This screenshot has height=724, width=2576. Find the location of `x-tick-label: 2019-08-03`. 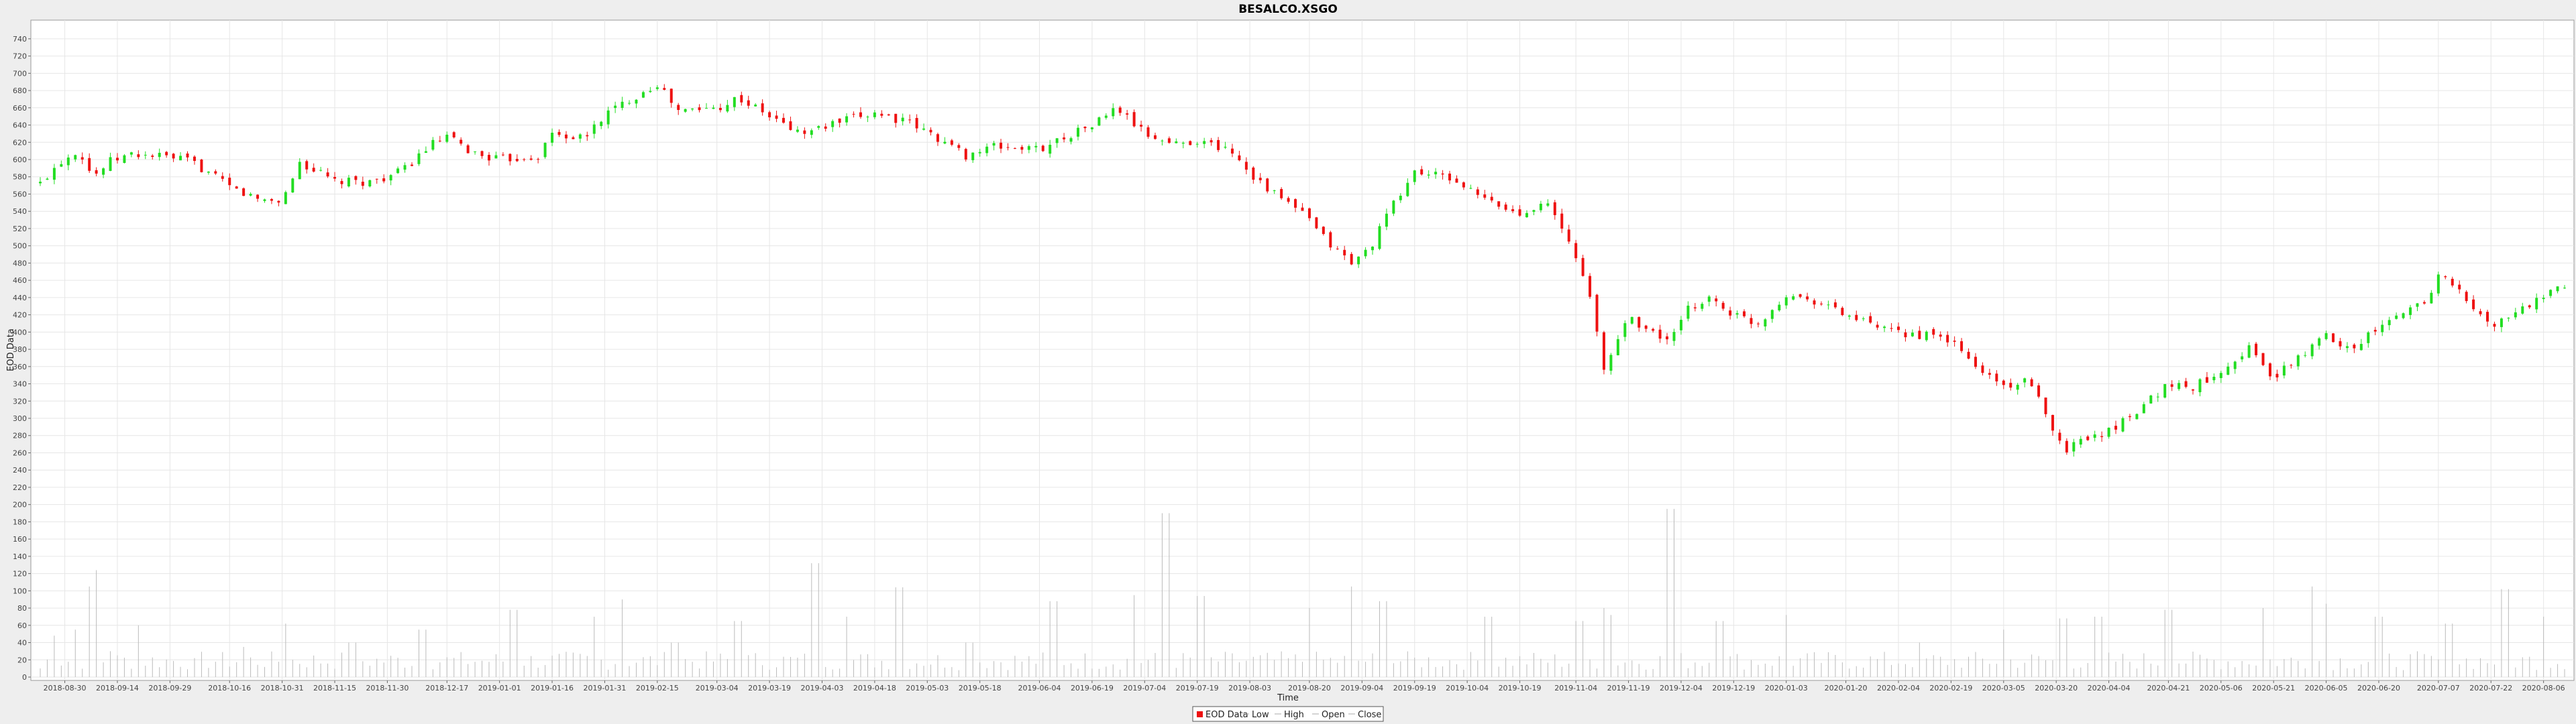

x-tick-label: 2019-08-03 is located at coordinates (1249, 688).